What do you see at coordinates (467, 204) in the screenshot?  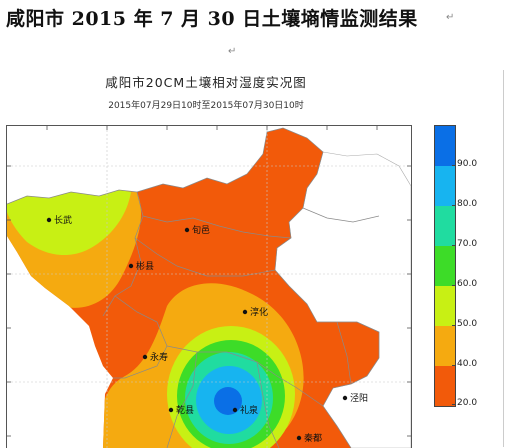 I see `legend-tick-label: 80.0` at bounding box center [467, 204].